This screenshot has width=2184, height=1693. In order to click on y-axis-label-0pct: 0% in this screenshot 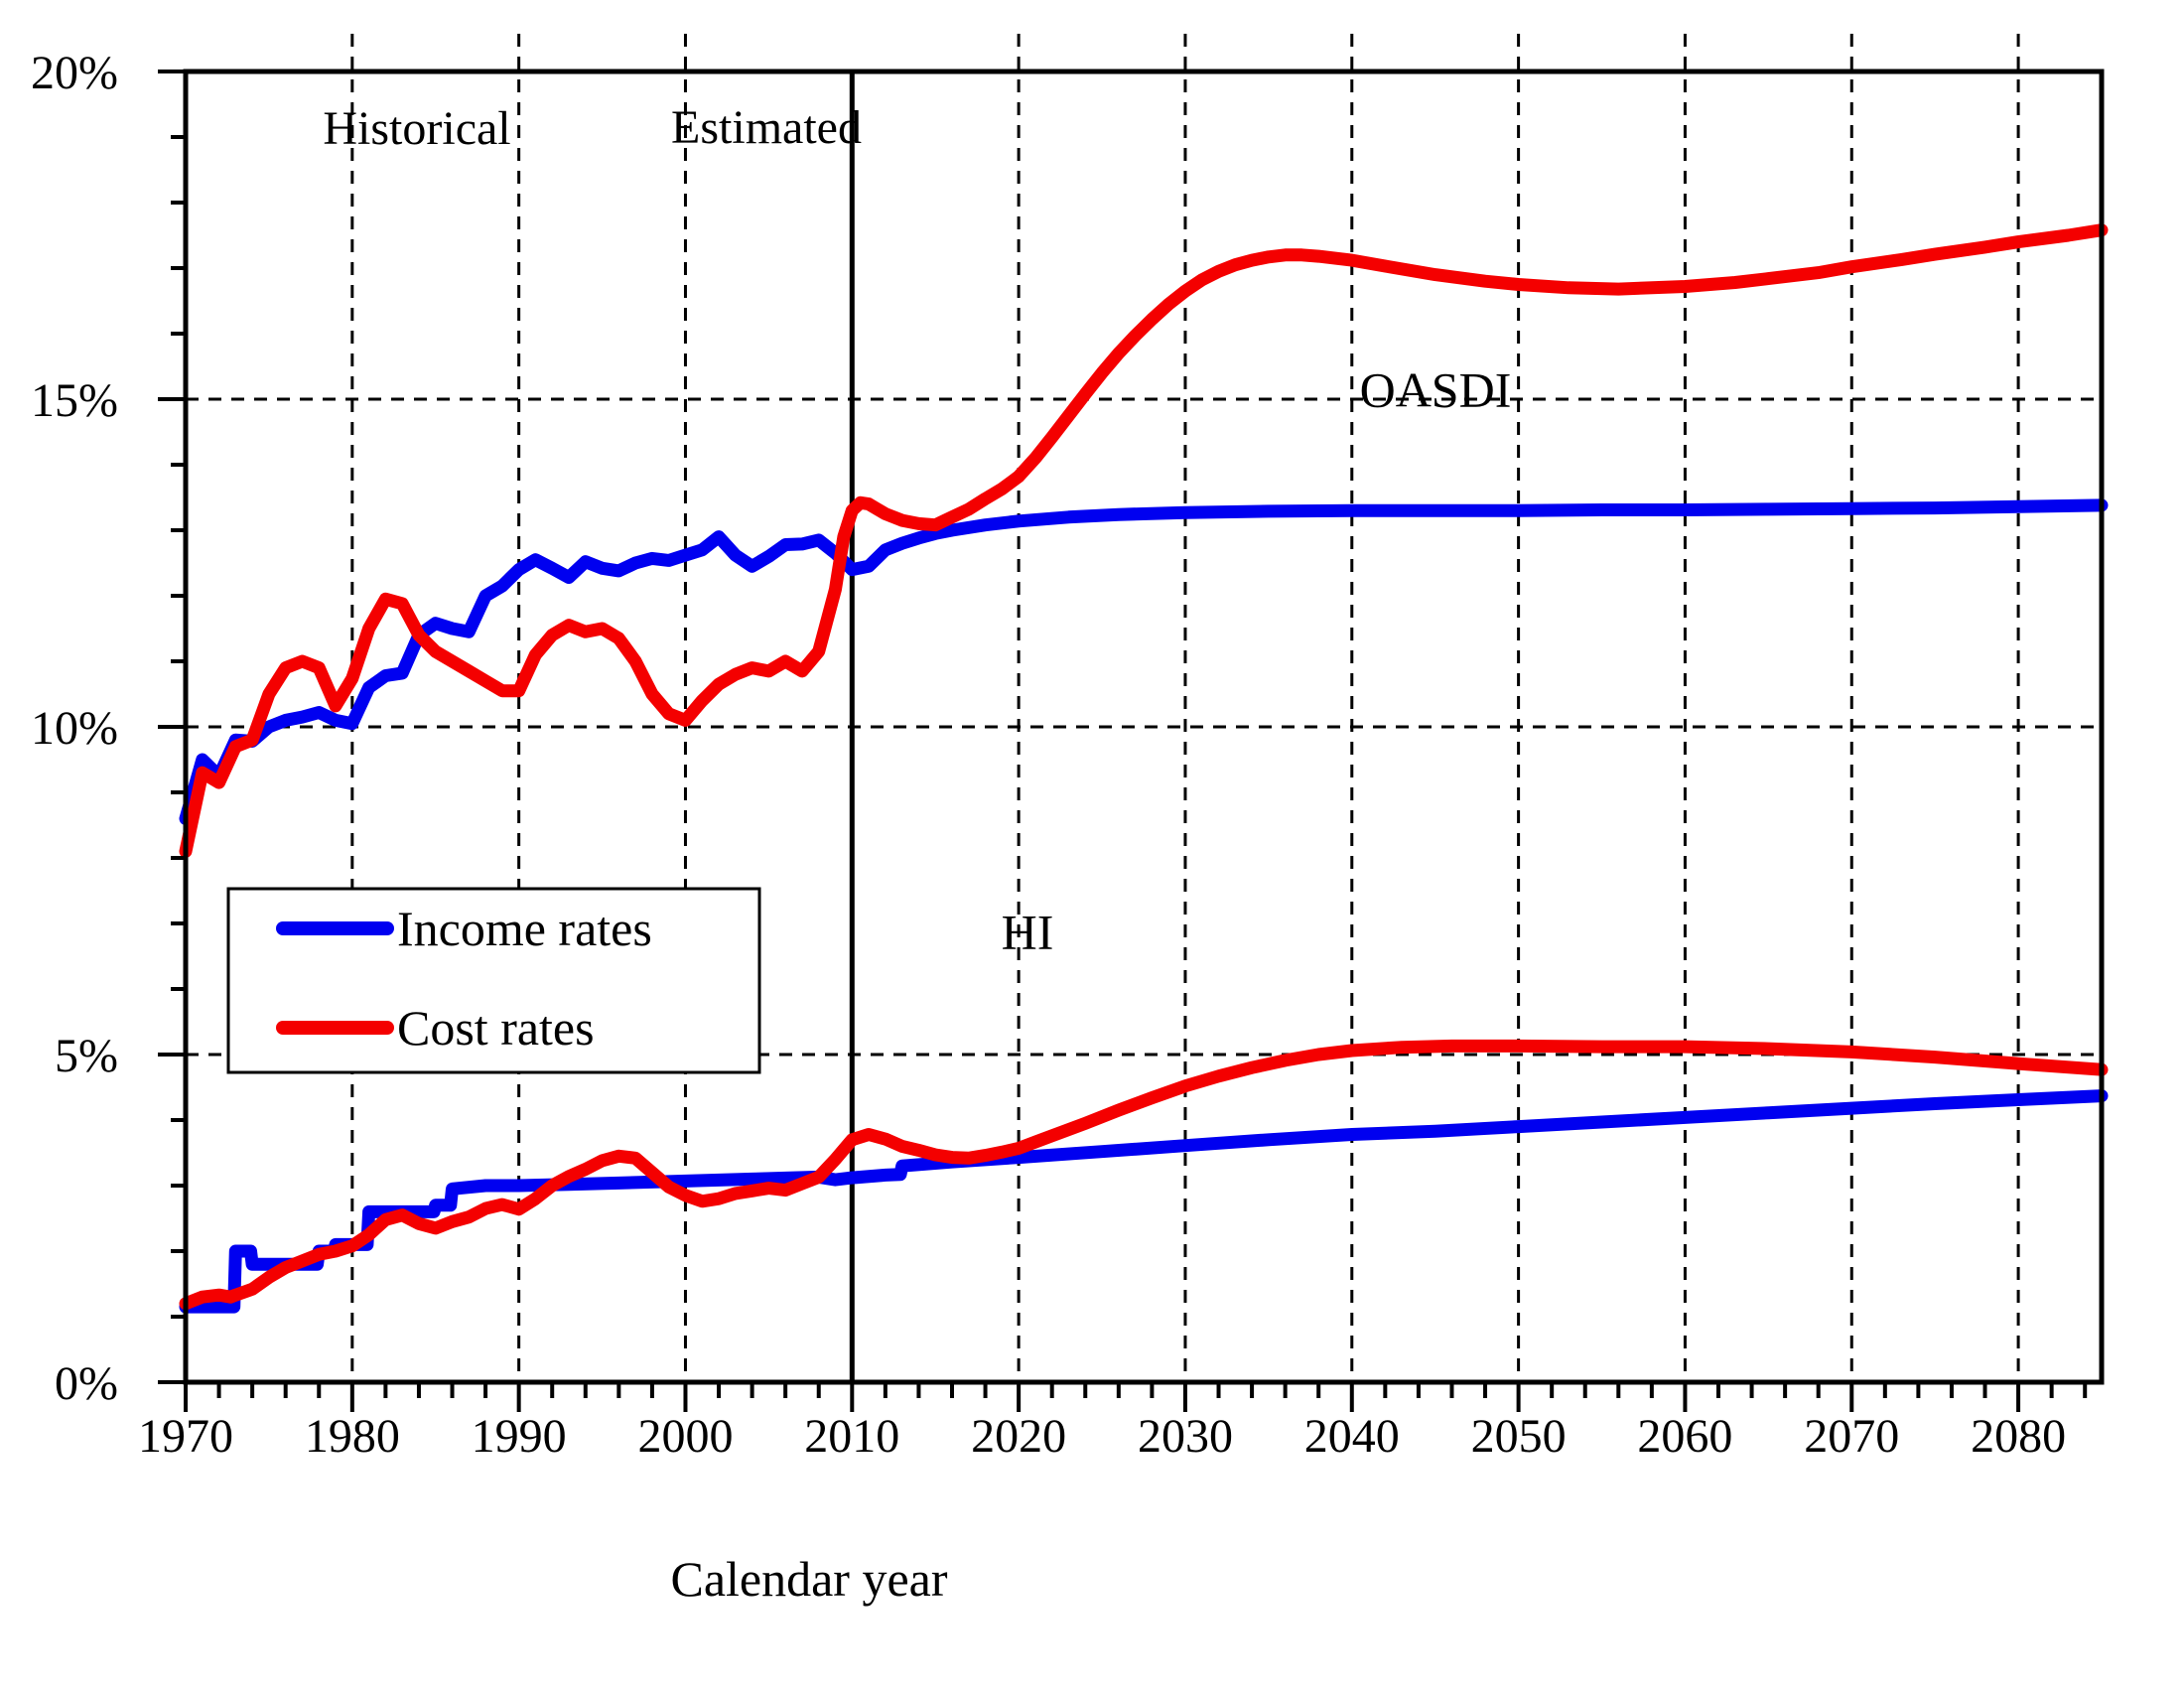, I will do `click(86, 1383)`.